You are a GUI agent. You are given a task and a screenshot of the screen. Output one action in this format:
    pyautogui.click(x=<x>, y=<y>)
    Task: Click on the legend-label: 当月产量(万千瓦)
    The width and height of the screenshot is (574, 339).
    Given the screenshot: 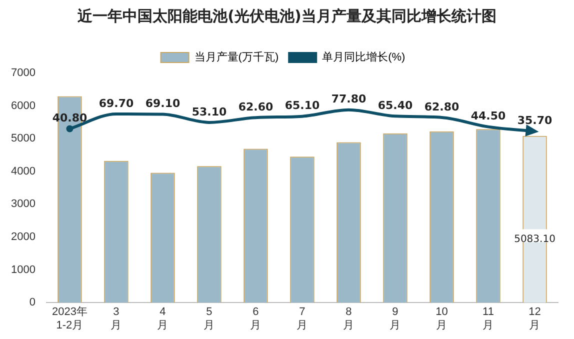 What is the action you would take?
    pyautogui.click(x=236, y=57)
    